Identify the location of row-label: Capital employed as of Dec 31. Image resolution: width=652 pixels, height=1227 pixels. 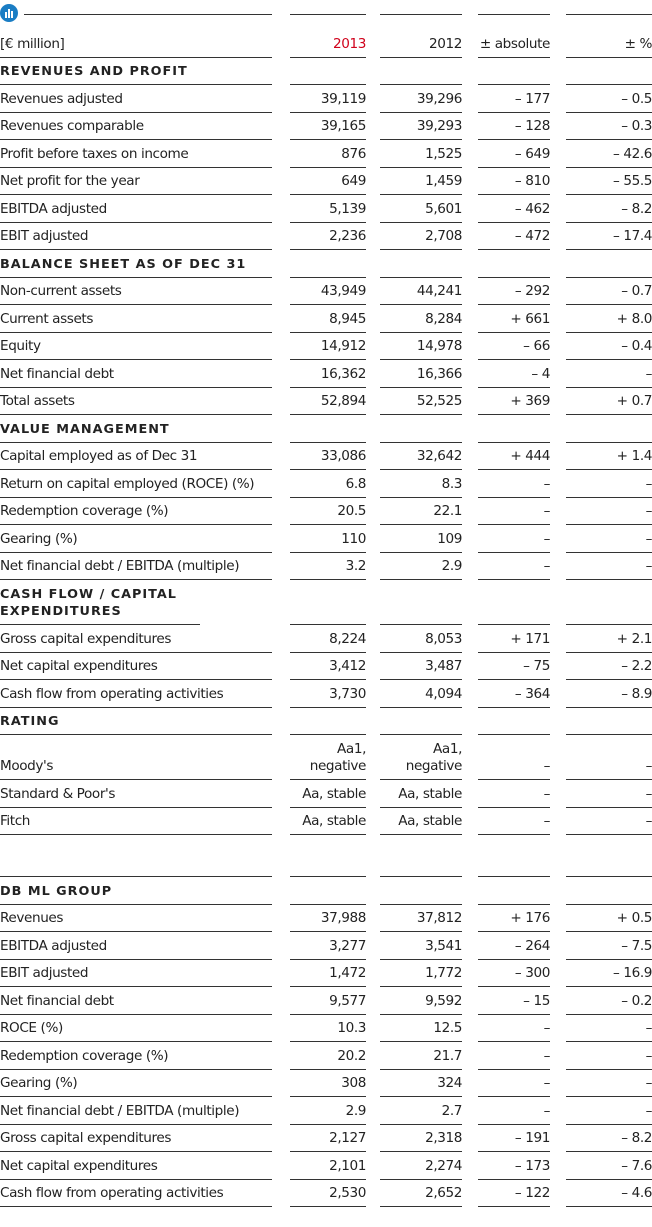
(136, 456).